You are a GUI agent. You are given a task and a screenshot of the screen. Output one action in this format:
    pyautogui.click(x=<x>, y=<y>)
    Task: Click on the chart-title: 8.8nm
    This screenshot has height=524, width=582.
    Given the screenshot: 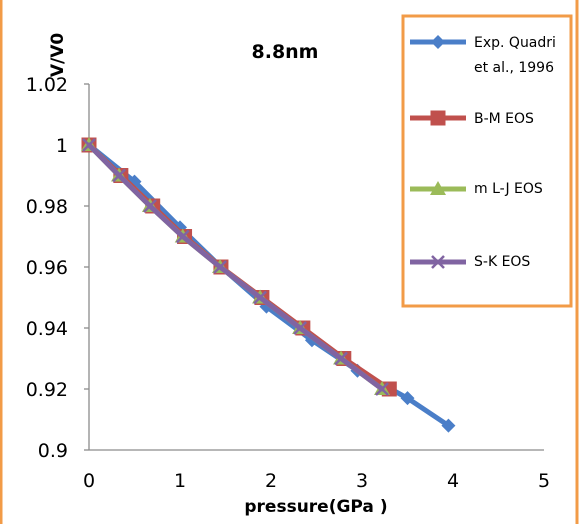 What is the action you would take?
    pyautogui.click(x=285, y=52)
    